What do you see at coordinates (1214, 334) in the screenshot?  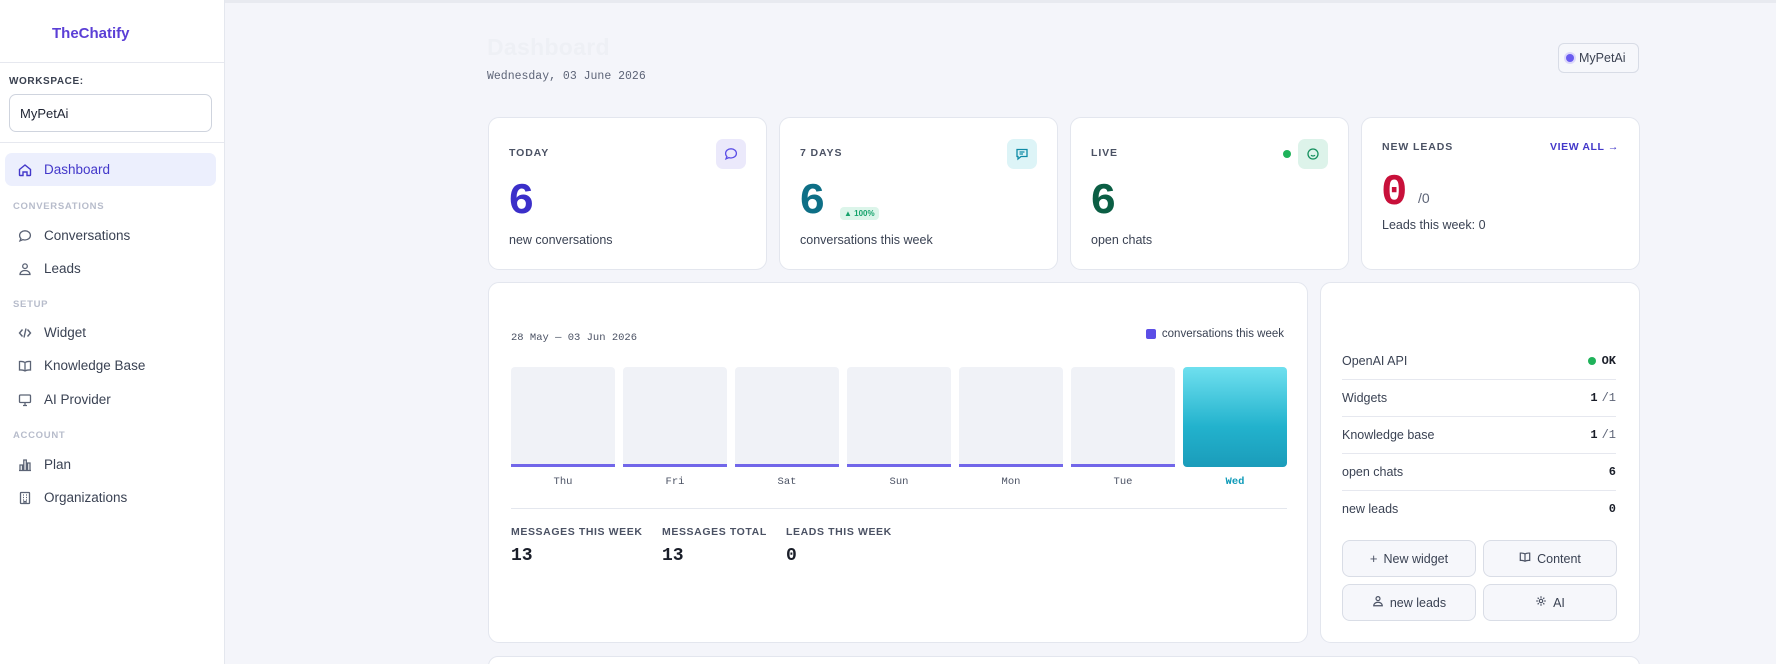 I see `chart-legend: conversations this week` at bounding box center [1214, 334].